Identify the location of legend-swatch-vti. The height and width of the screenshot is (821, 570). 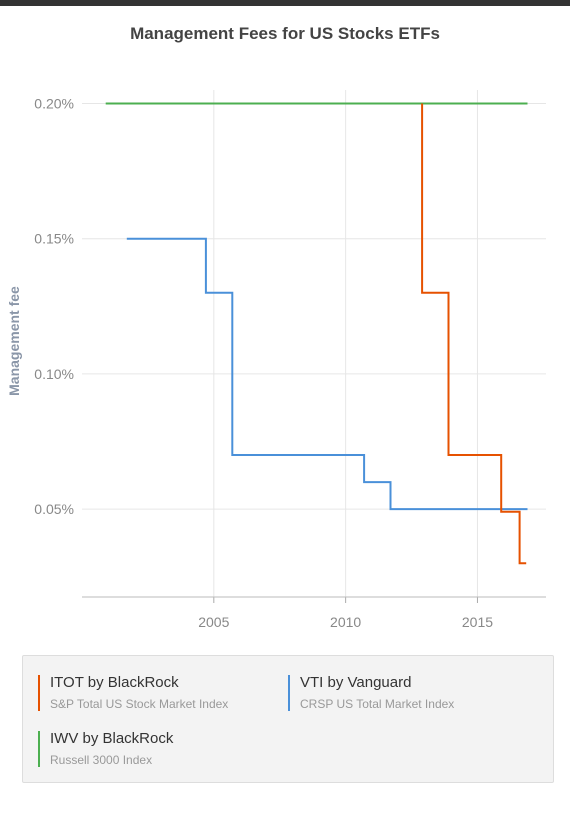
(289, 693).